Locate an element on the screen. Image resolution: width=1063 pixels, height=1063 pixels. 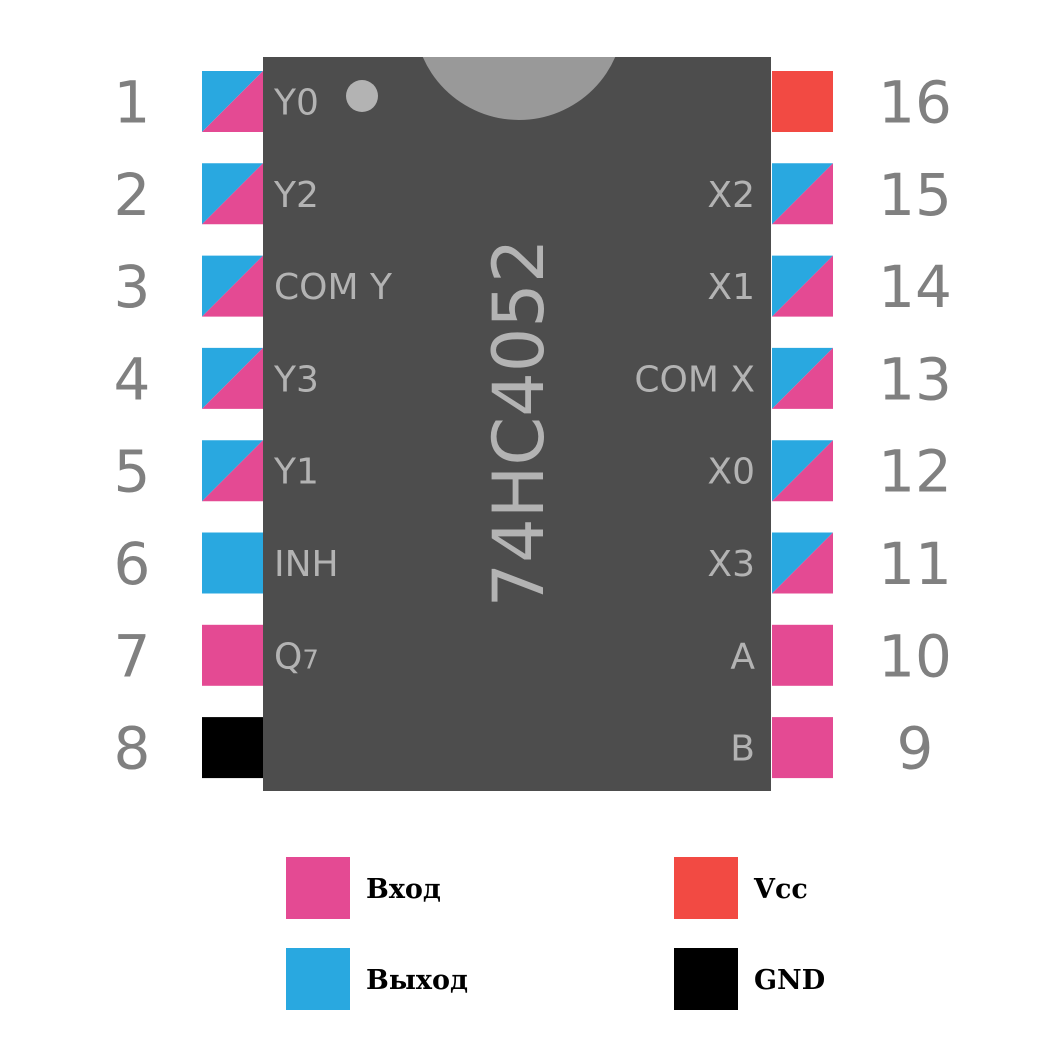
legend-label: Вход is located at coordinates (403, 889).